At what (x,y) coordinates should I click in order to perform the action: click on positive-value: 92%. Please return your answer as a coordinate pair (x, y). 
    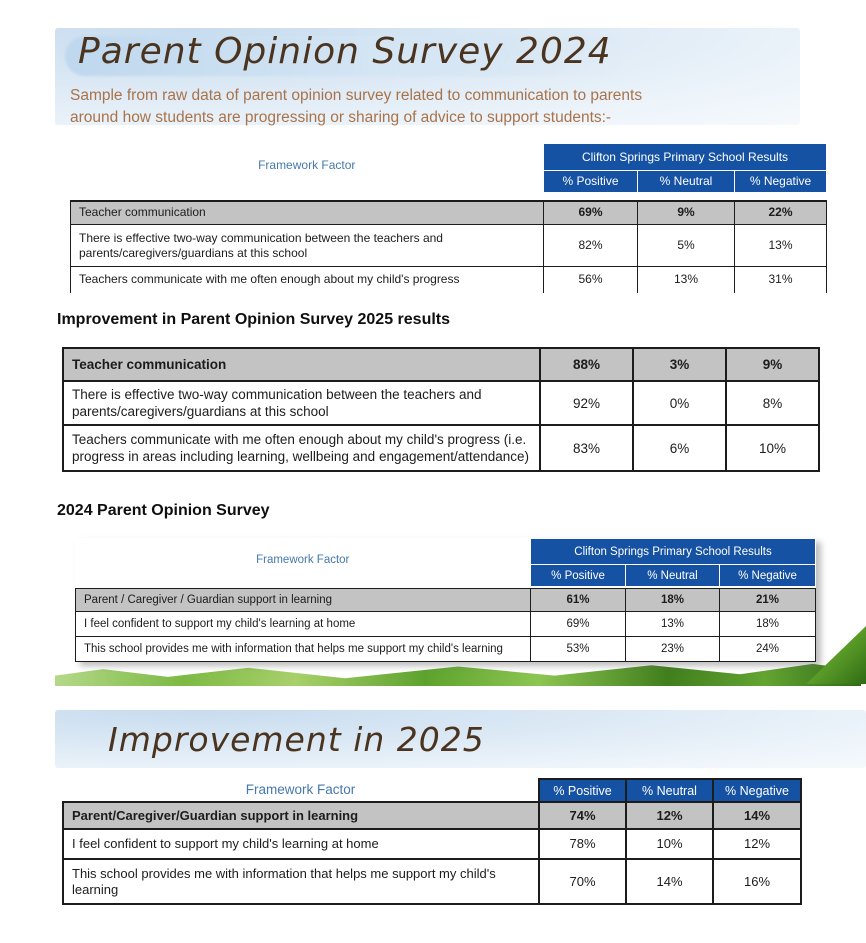
    Looking at the image, I should click on (586, 403).